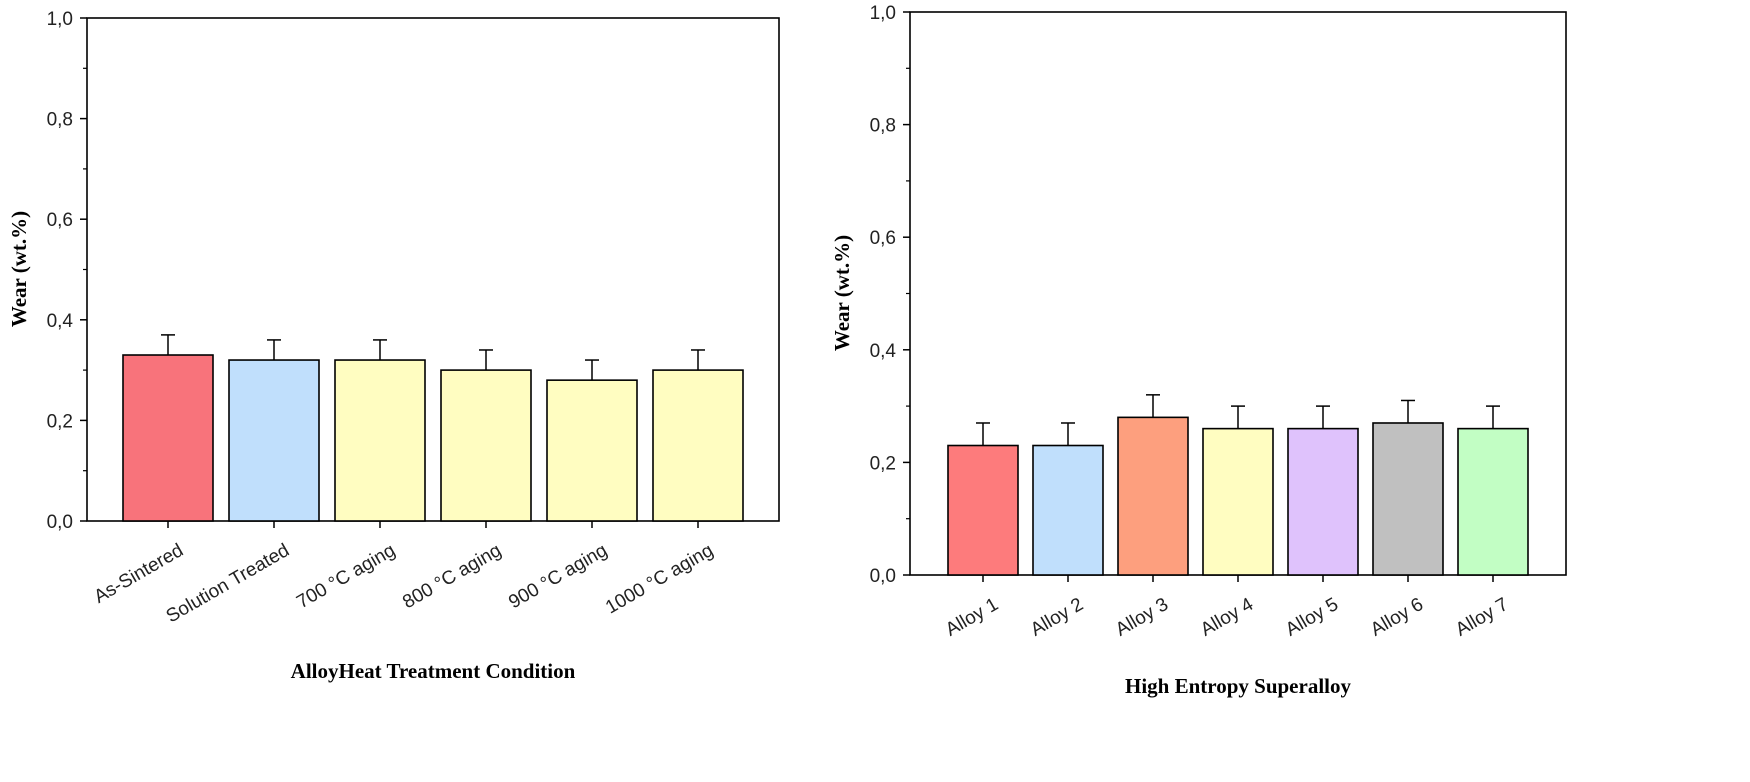 The image size is (1750, 782). I want to click on y-tick-label-right: 0,8, so click(883, 126).